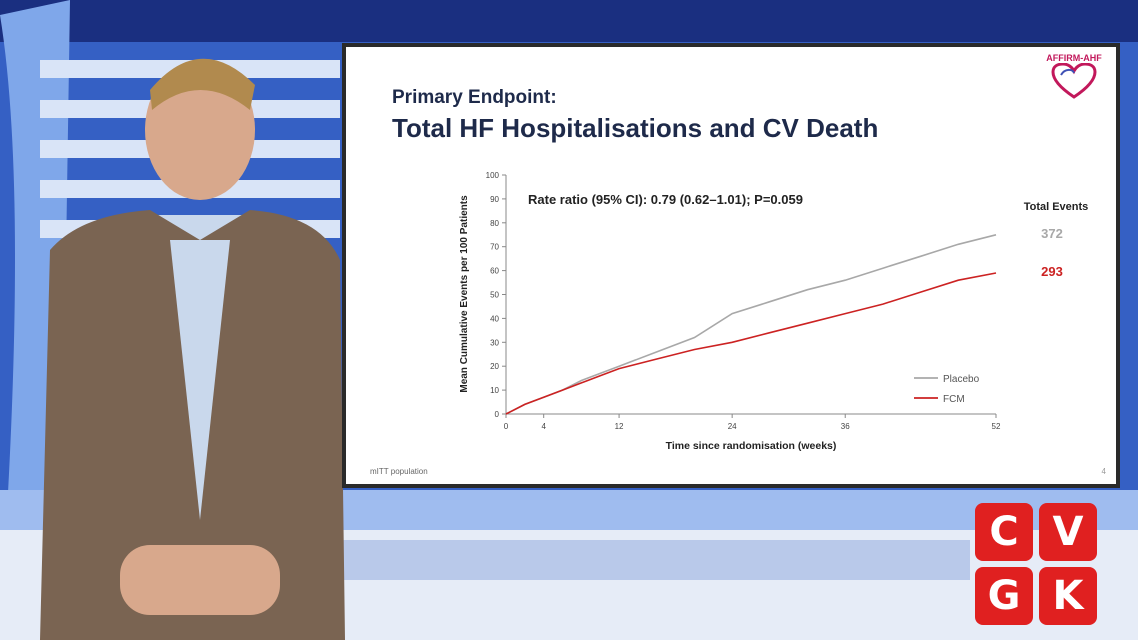 The height and width of the screenshot is (640, 1138). I want to click on footnote: mITT population, so click(399, 471).